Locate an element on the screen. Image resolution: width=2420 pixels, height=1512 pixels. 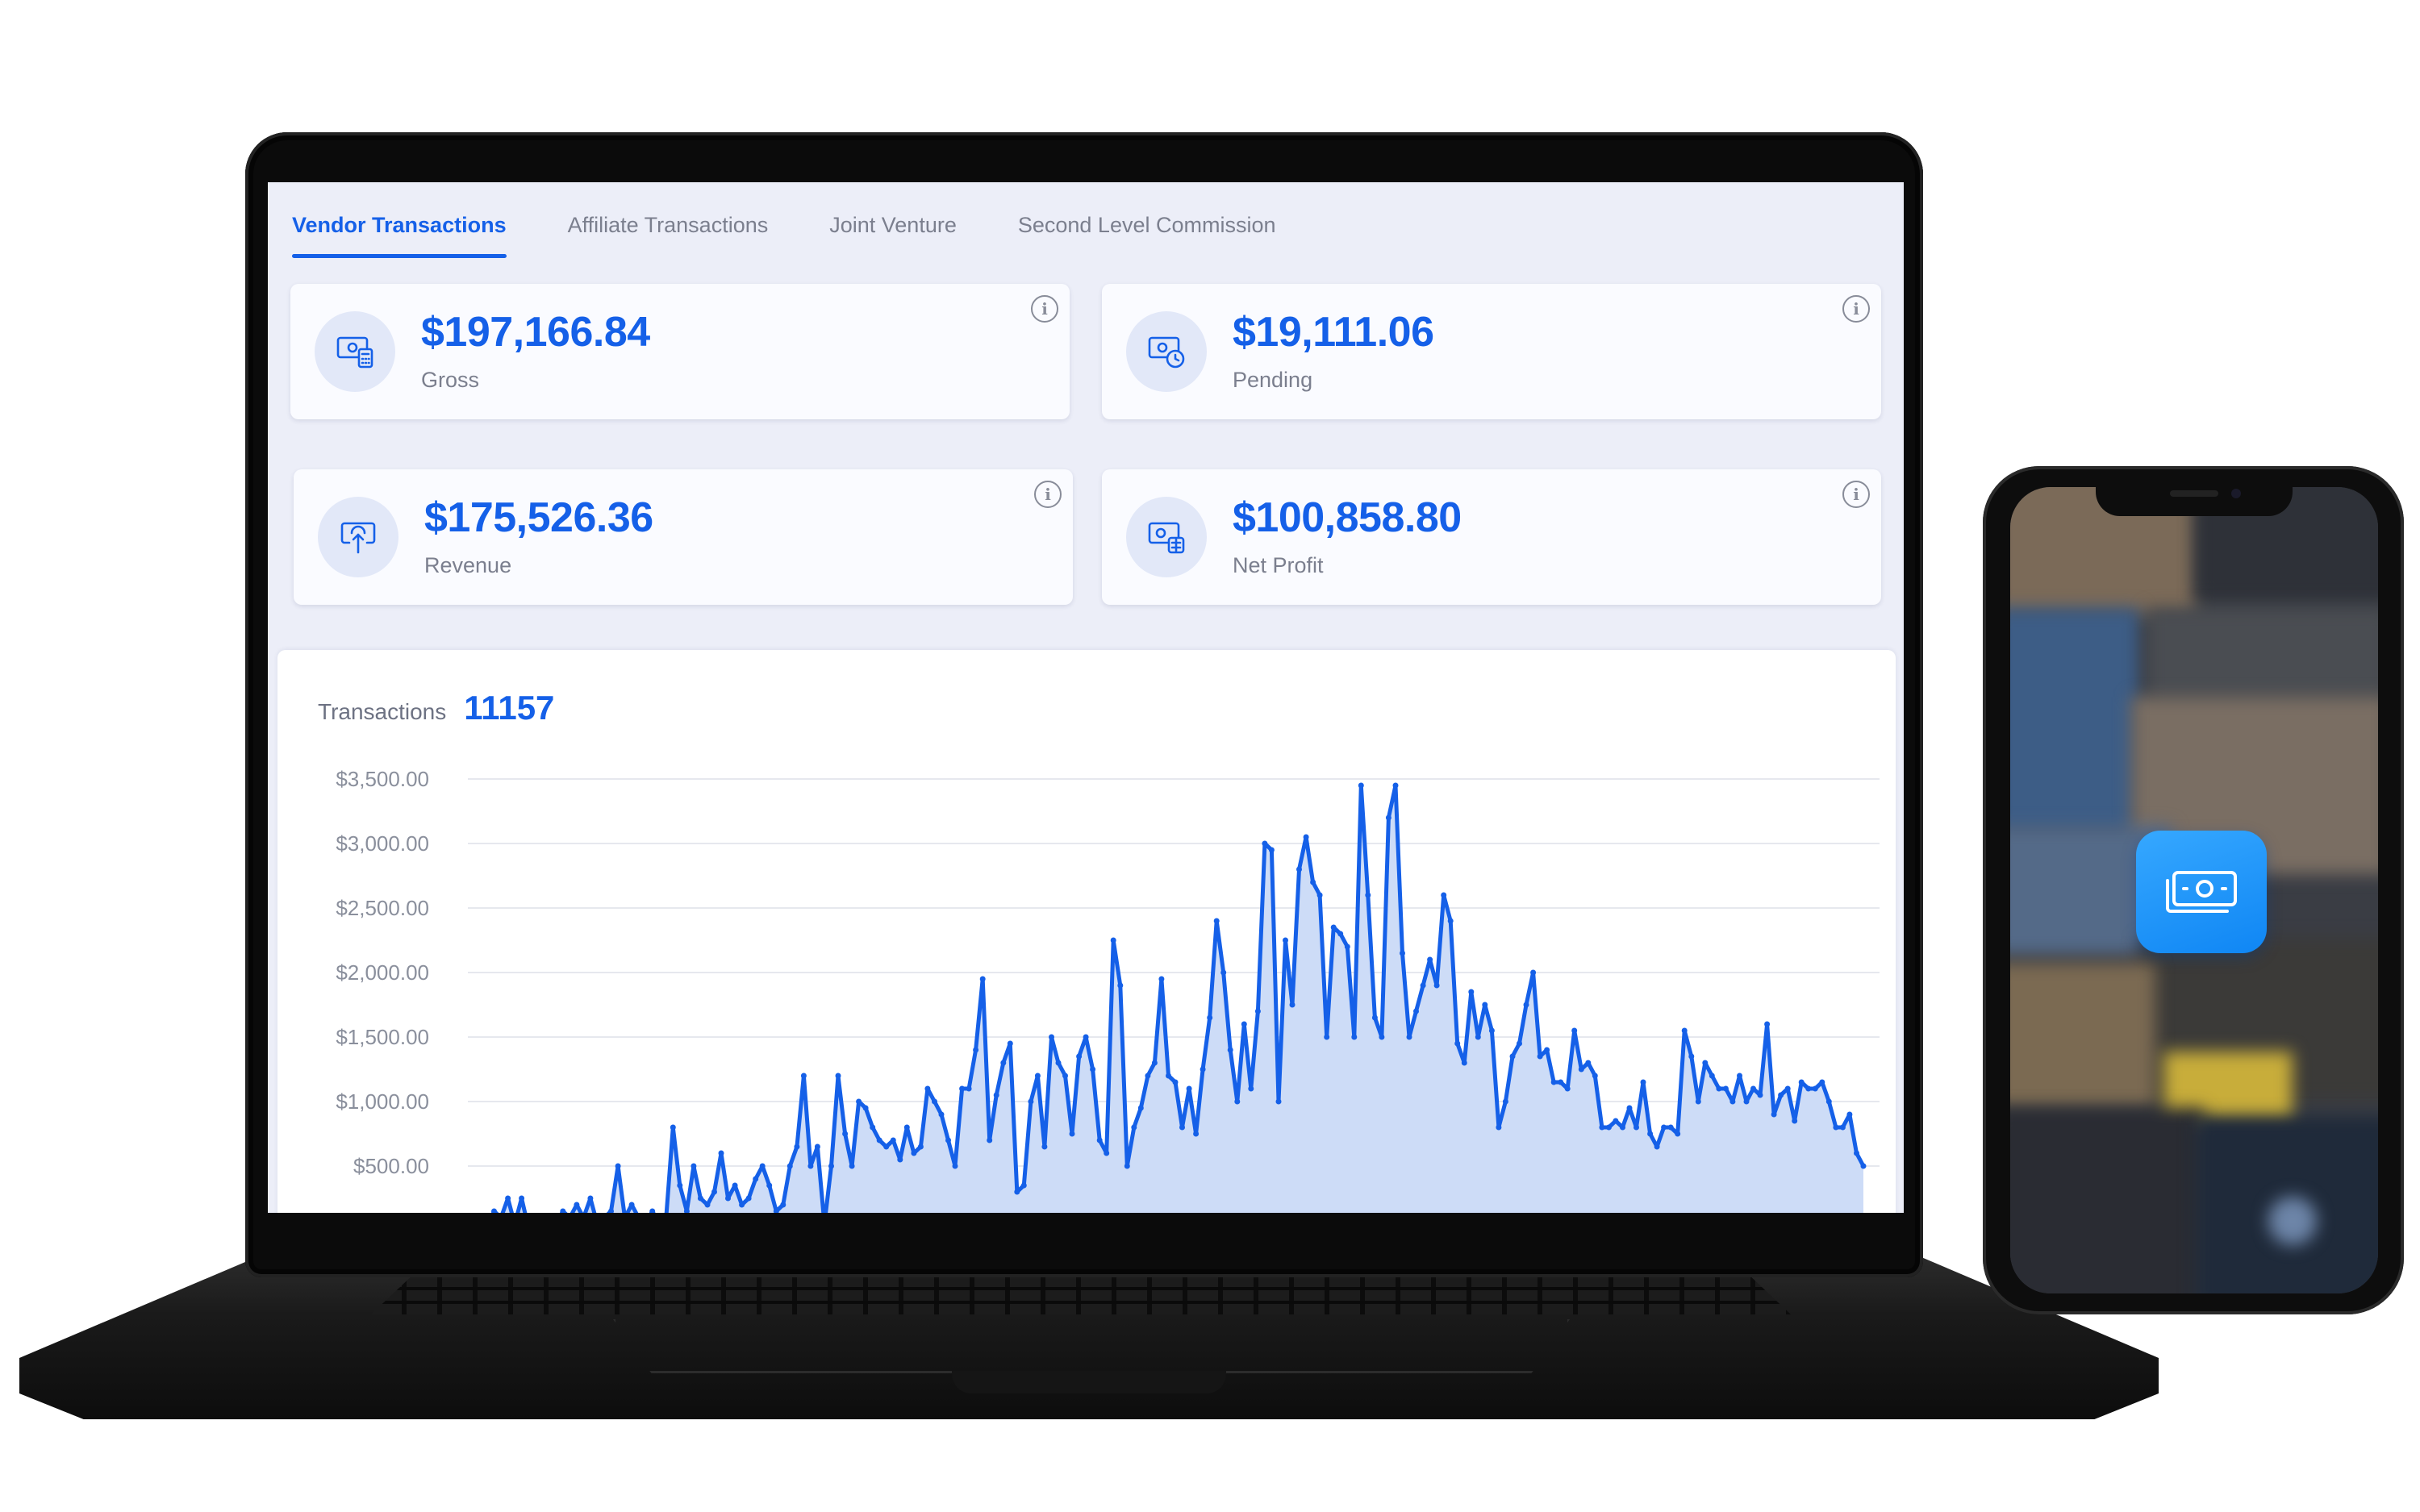
tab-second-level-commission: Second Level Commission is located at coordinates (1146, 225).